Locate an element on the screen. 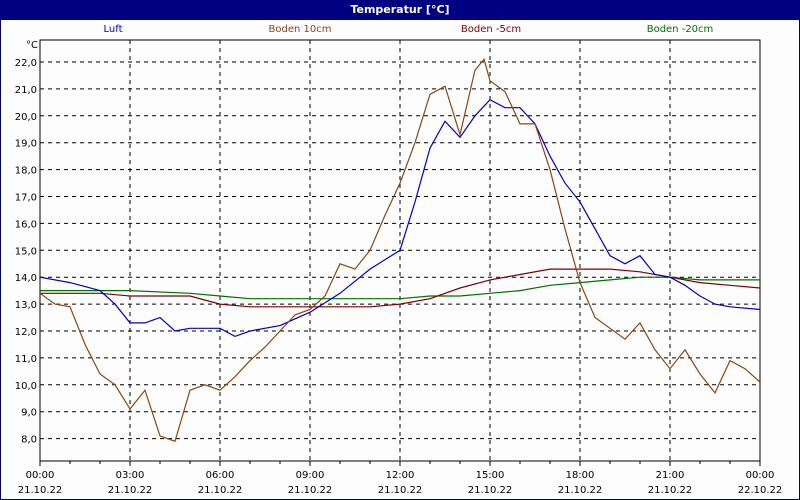  y-tick-label: 18,0 is located at coordinates (26, 171).